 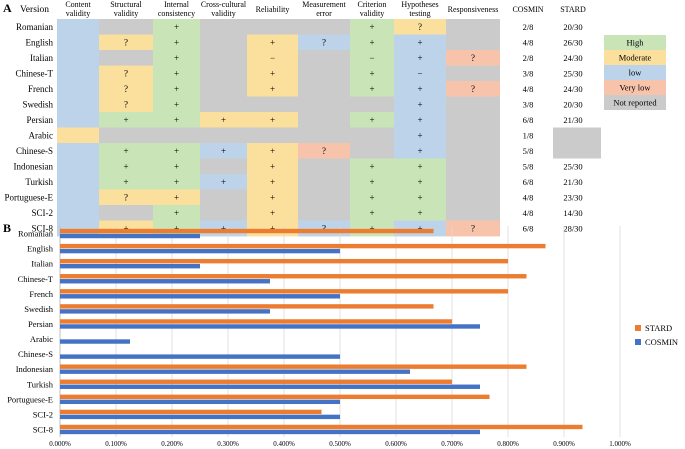 I want to click on rating-symbol: −, so click(x=272, y=58).